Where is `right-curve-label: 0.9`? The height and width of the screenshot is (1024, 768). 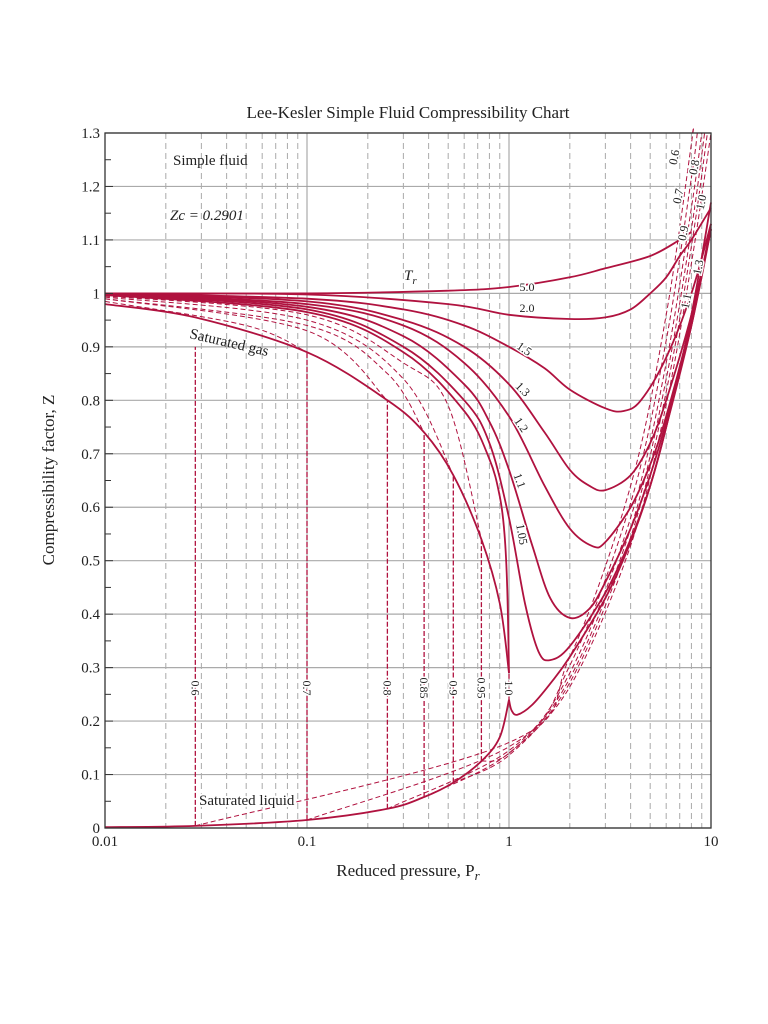 right-curve-label: 0.9 is located at coordinates (683, 233).